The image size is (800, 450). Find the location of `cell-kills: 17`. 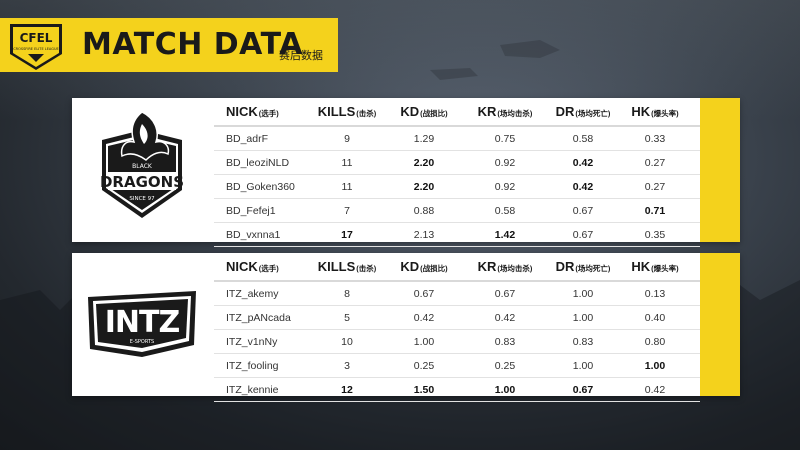

cell-kills: 17 is located at coordinates (347, 234).